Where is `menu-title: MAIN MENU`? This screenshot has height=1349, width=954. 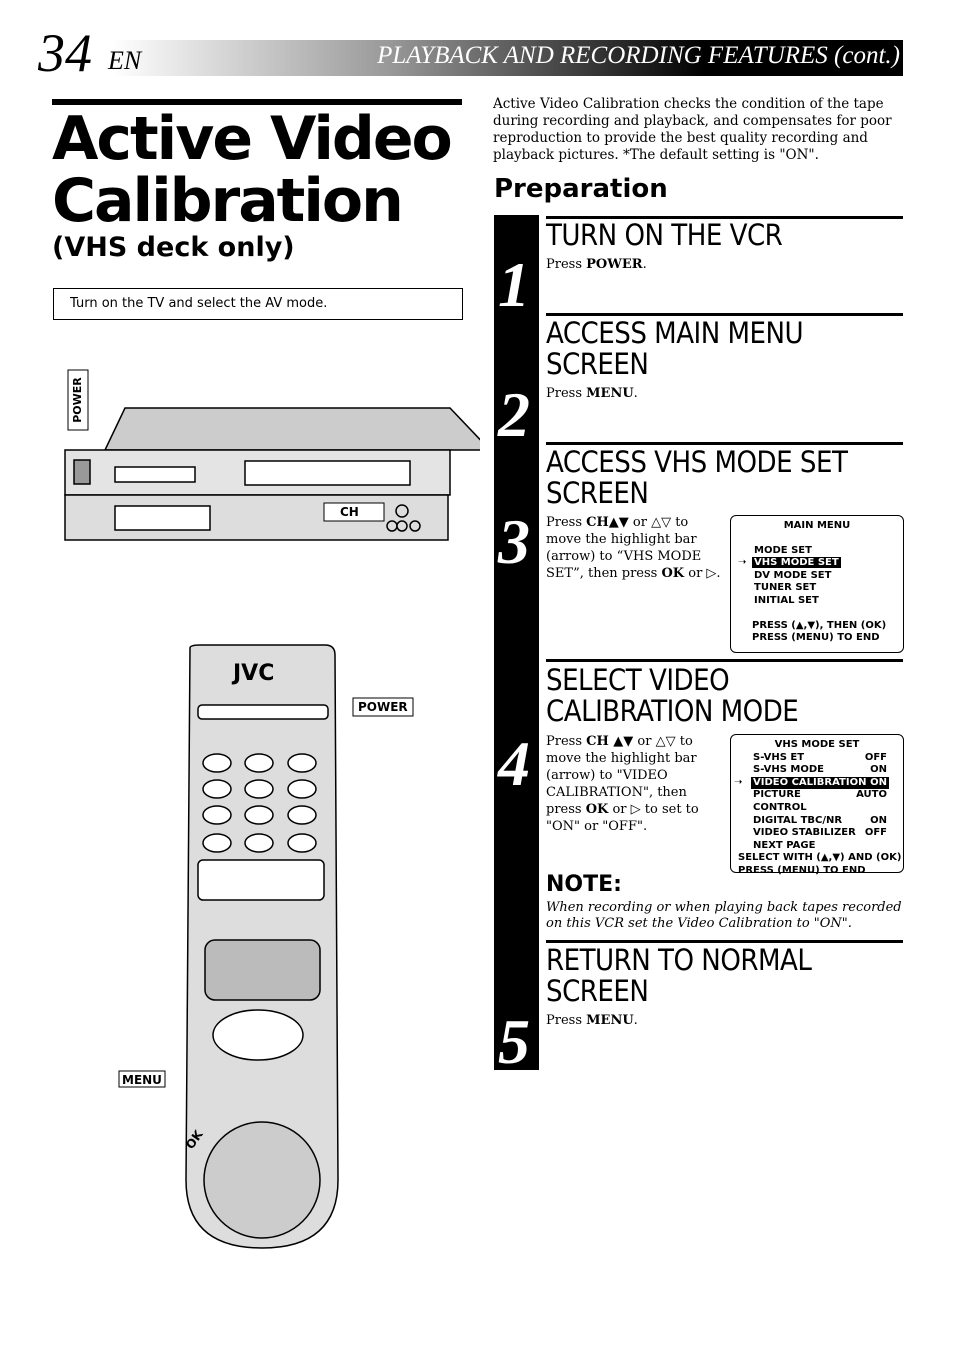
menu-title: MAIN MENU is located at coordinates (817, 525).